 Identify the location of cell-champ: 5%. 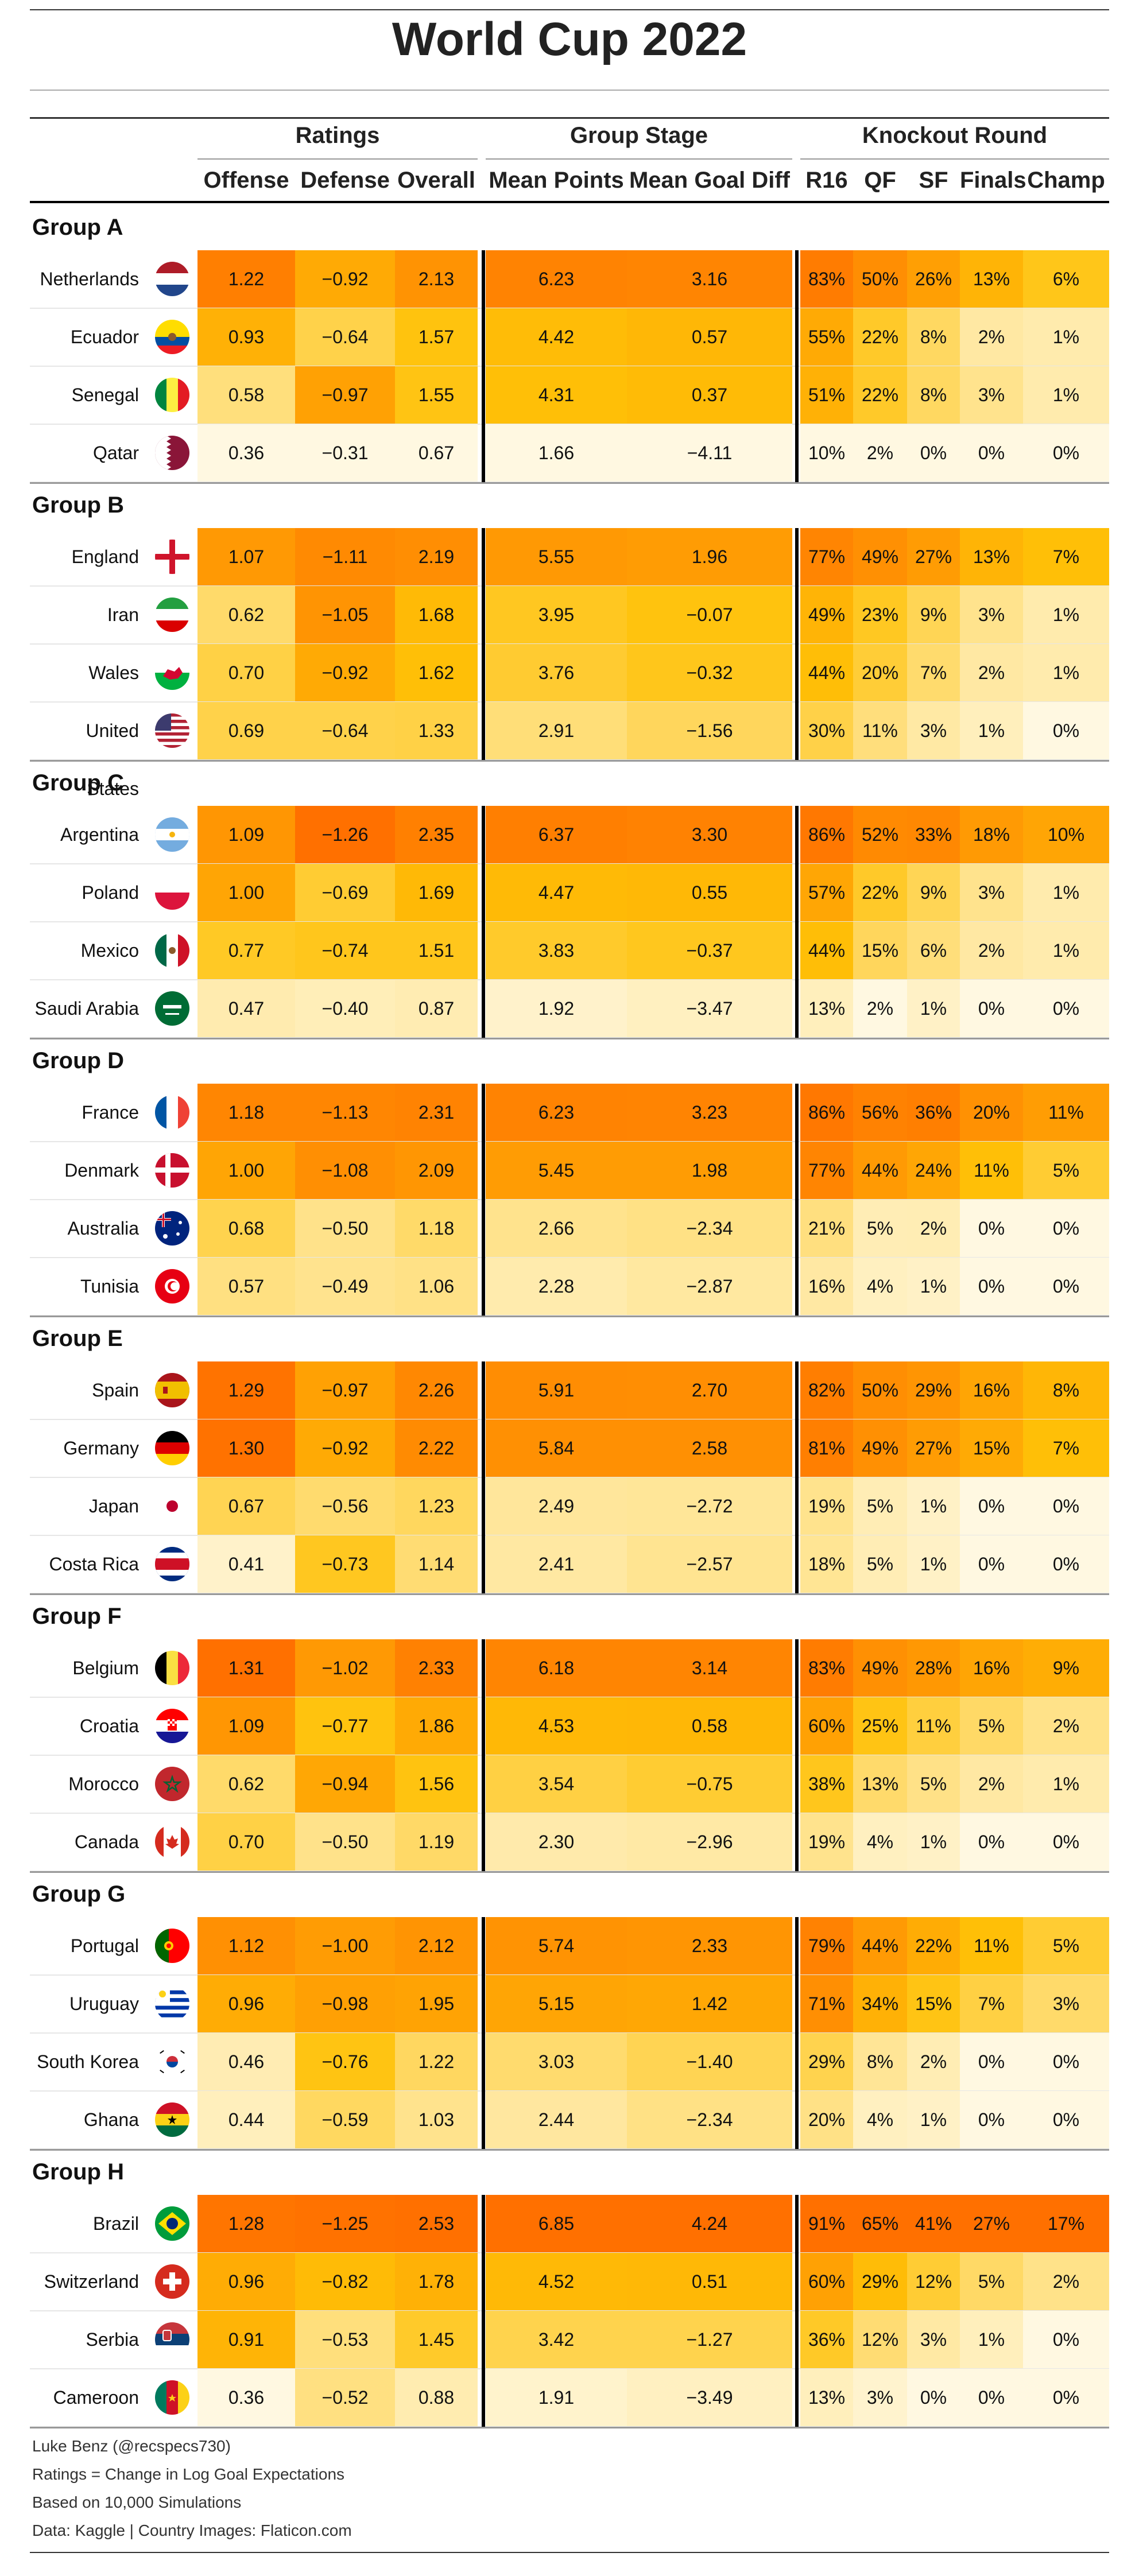
(1066, 1171).